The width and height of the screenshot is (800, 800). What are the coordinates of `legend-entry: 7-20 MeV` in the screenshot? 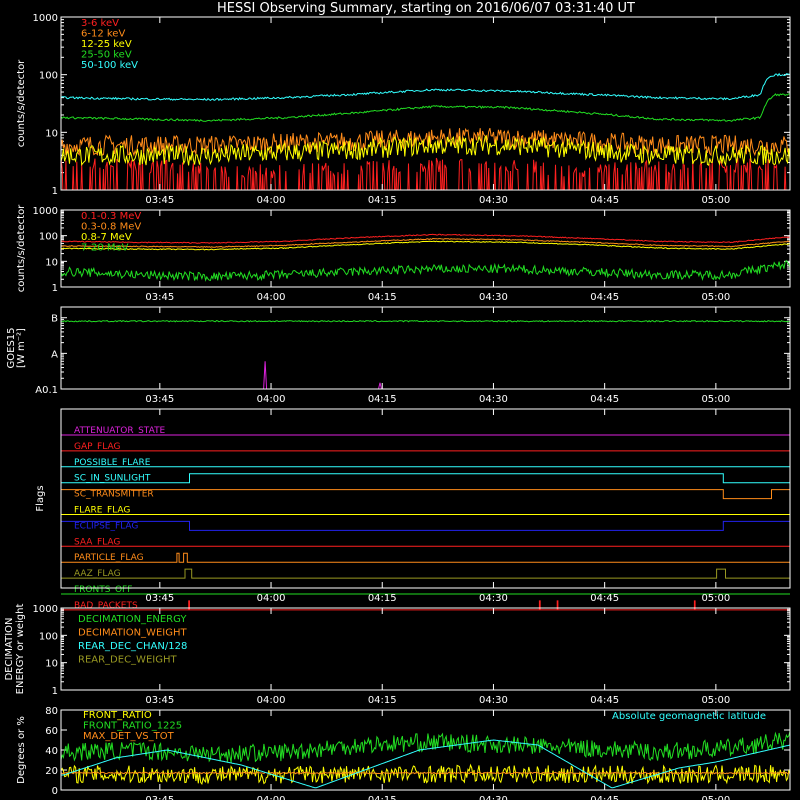 It's located at (105, 248).